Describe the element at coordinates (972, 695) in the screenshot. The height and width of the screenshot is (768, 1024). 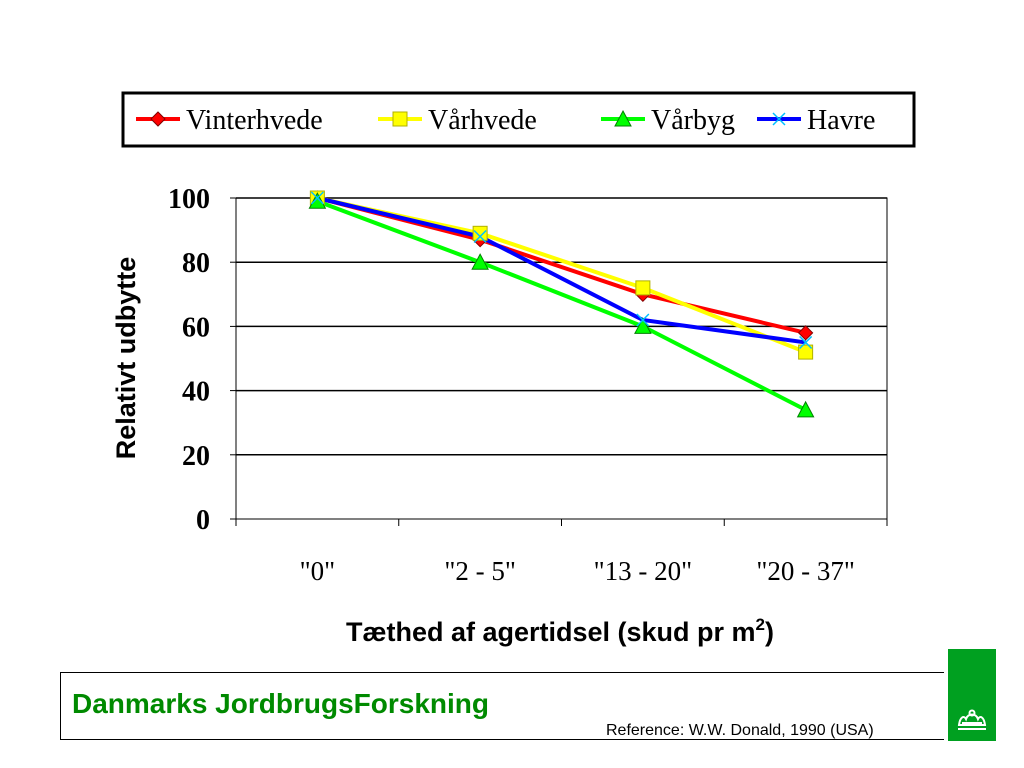
I see `logo` at that location.